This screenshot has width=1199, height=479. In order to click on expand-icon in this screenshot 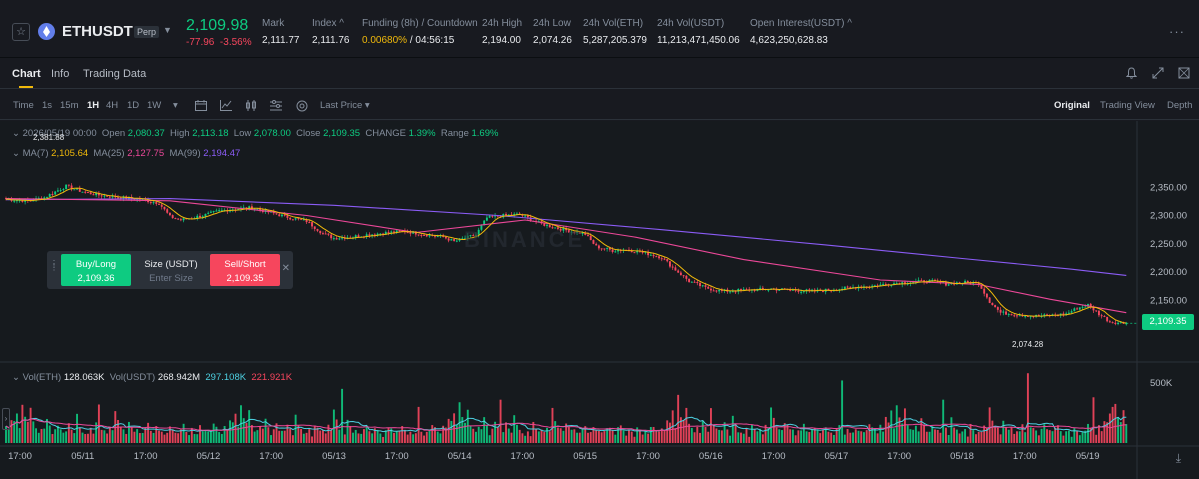, I will do `click(1158, 74)`.